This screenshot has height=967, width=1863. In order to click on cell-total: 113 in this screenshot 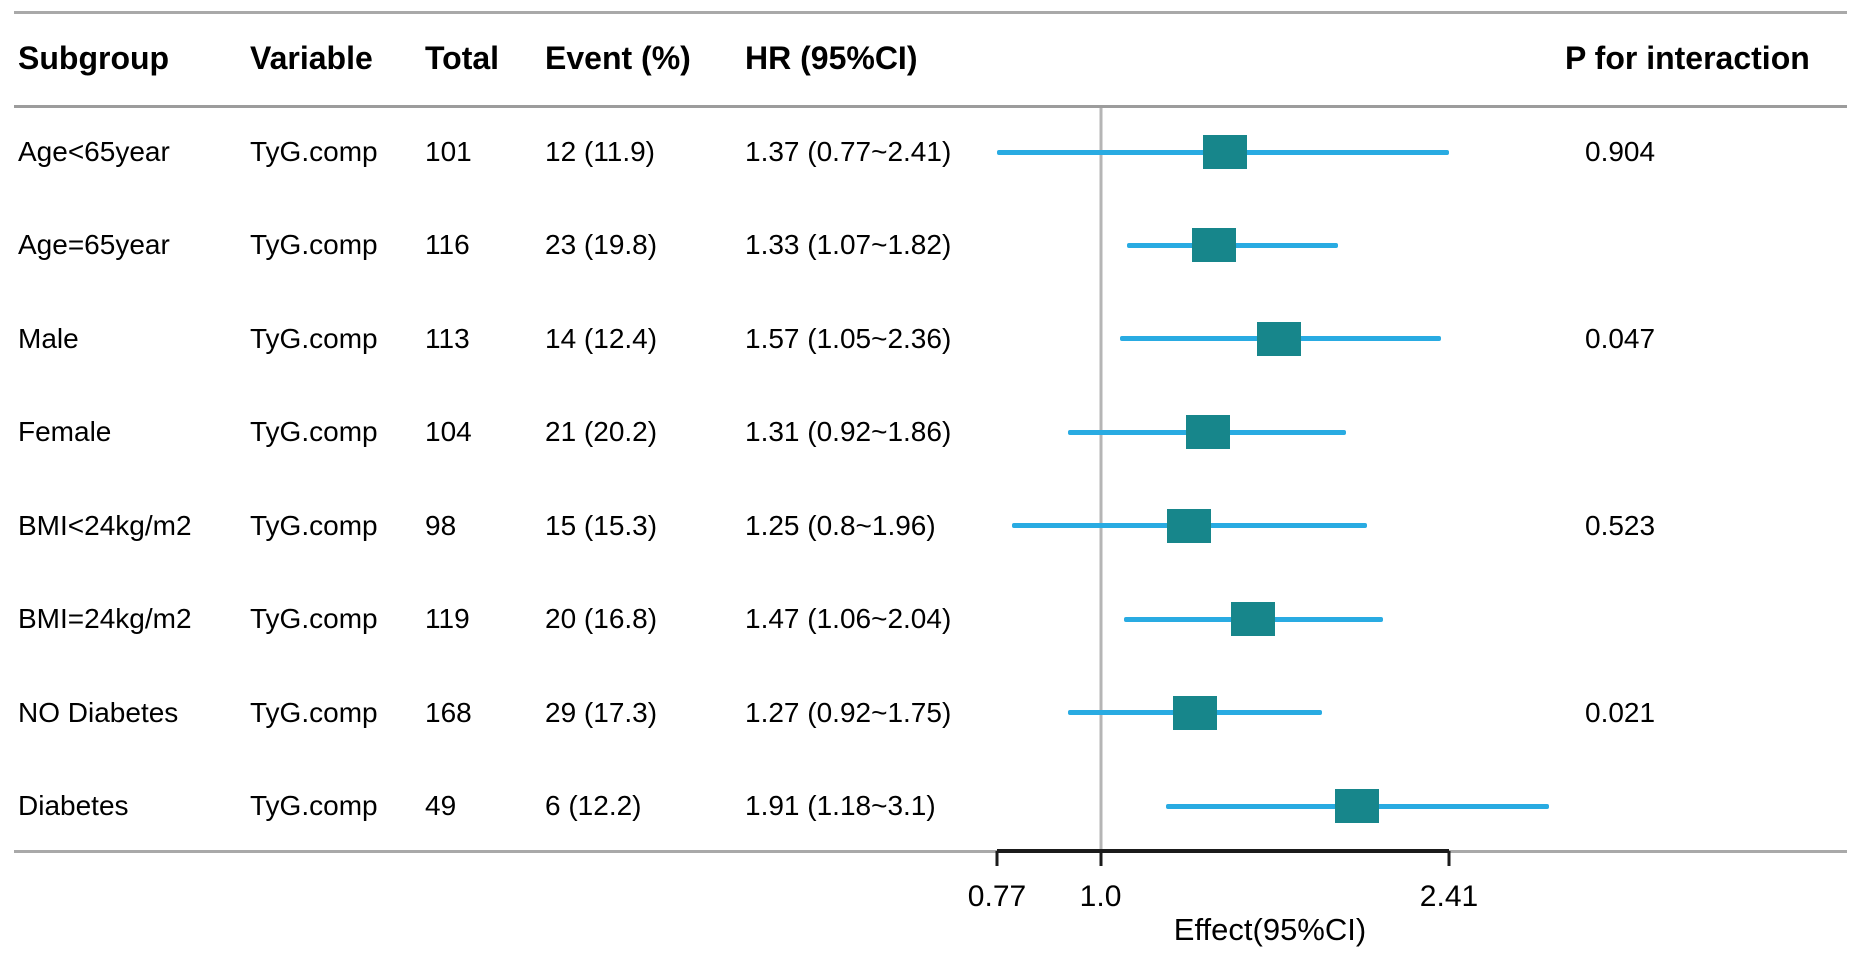, I will do `click(447, 338)`.